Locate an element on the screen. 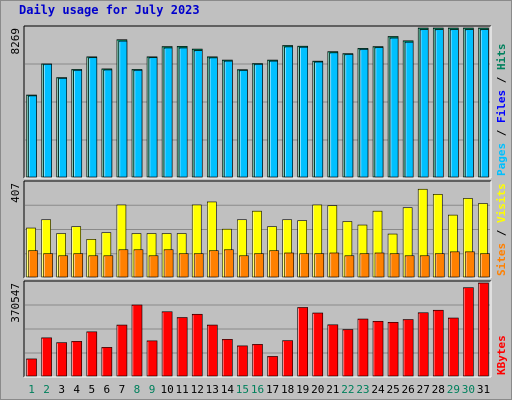  graph-title: Daily usage for July 2023 is located at coordinates (109, 10).